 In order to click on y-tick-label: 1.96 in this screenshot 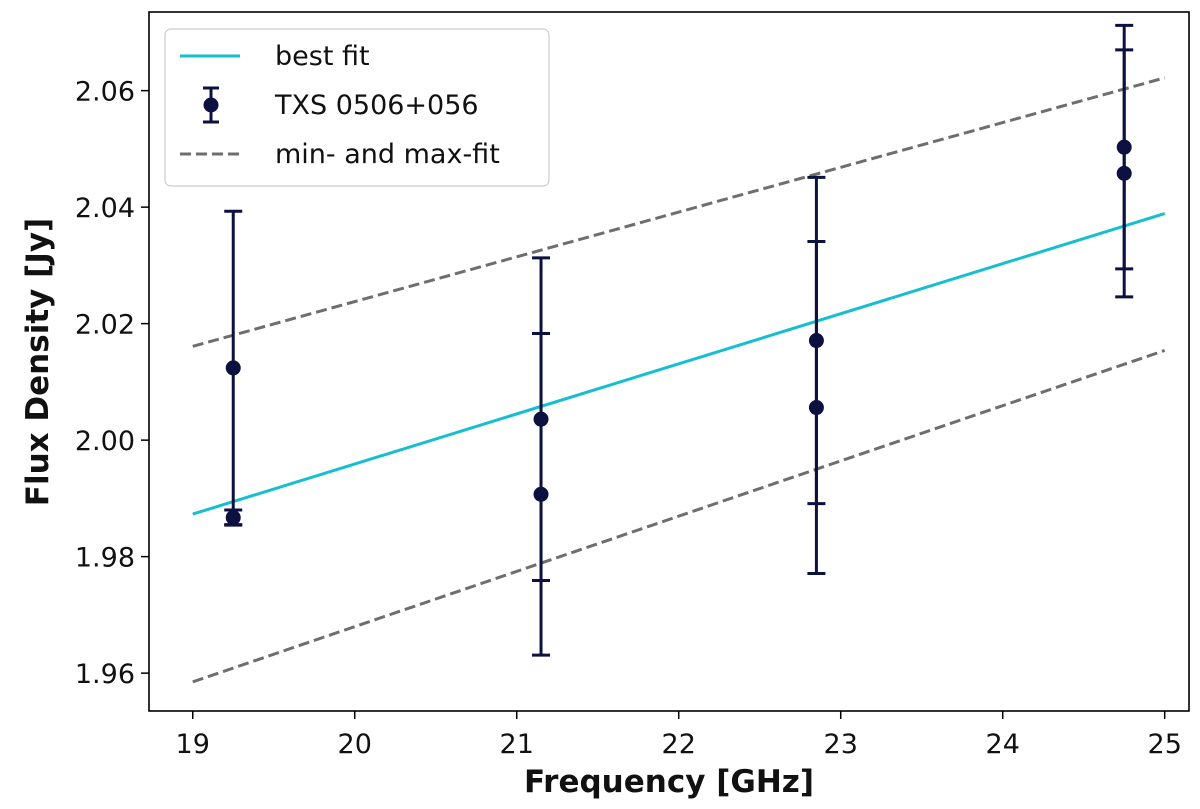, I will do `click(105, 674)`.